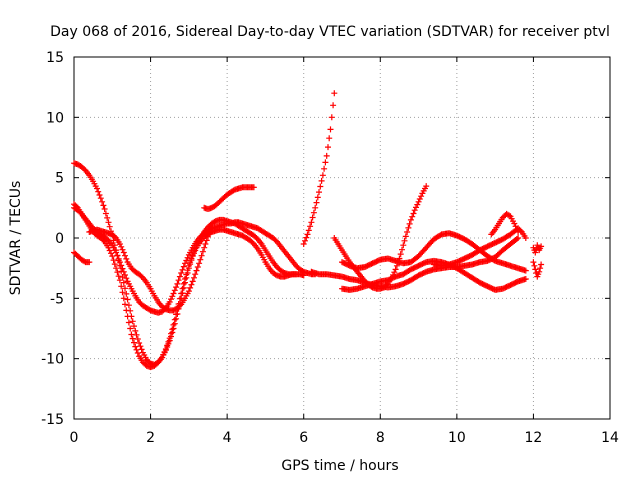 The height and width of the screenshot is (480, 640). Describe the element at coordinates (319, 168) in the screenshot. I see `series-track-g` at that location.